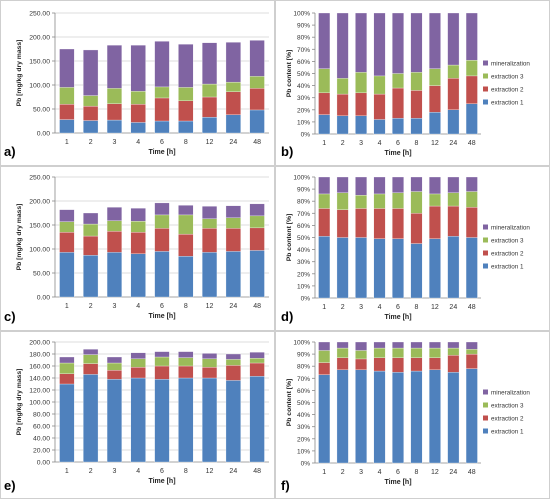 This screenshot has height=499, width=550. I want to click on panel-label: c), so click(10, 316).